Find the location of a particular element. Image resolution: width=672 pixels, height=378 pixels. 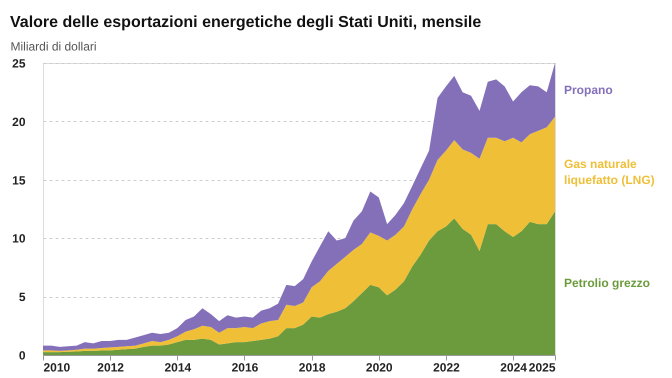

y-tick-label: 0 is located at coordinates (22, 355).